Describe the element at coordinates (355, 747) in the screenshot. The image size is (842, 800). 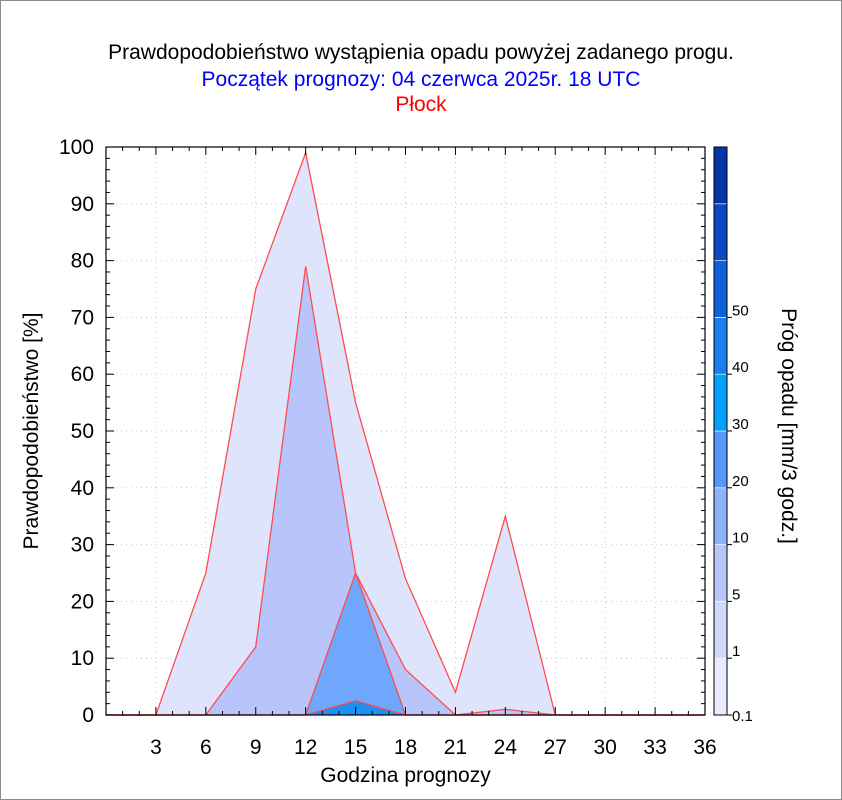
I see `x-tick-label: 15` at that location.